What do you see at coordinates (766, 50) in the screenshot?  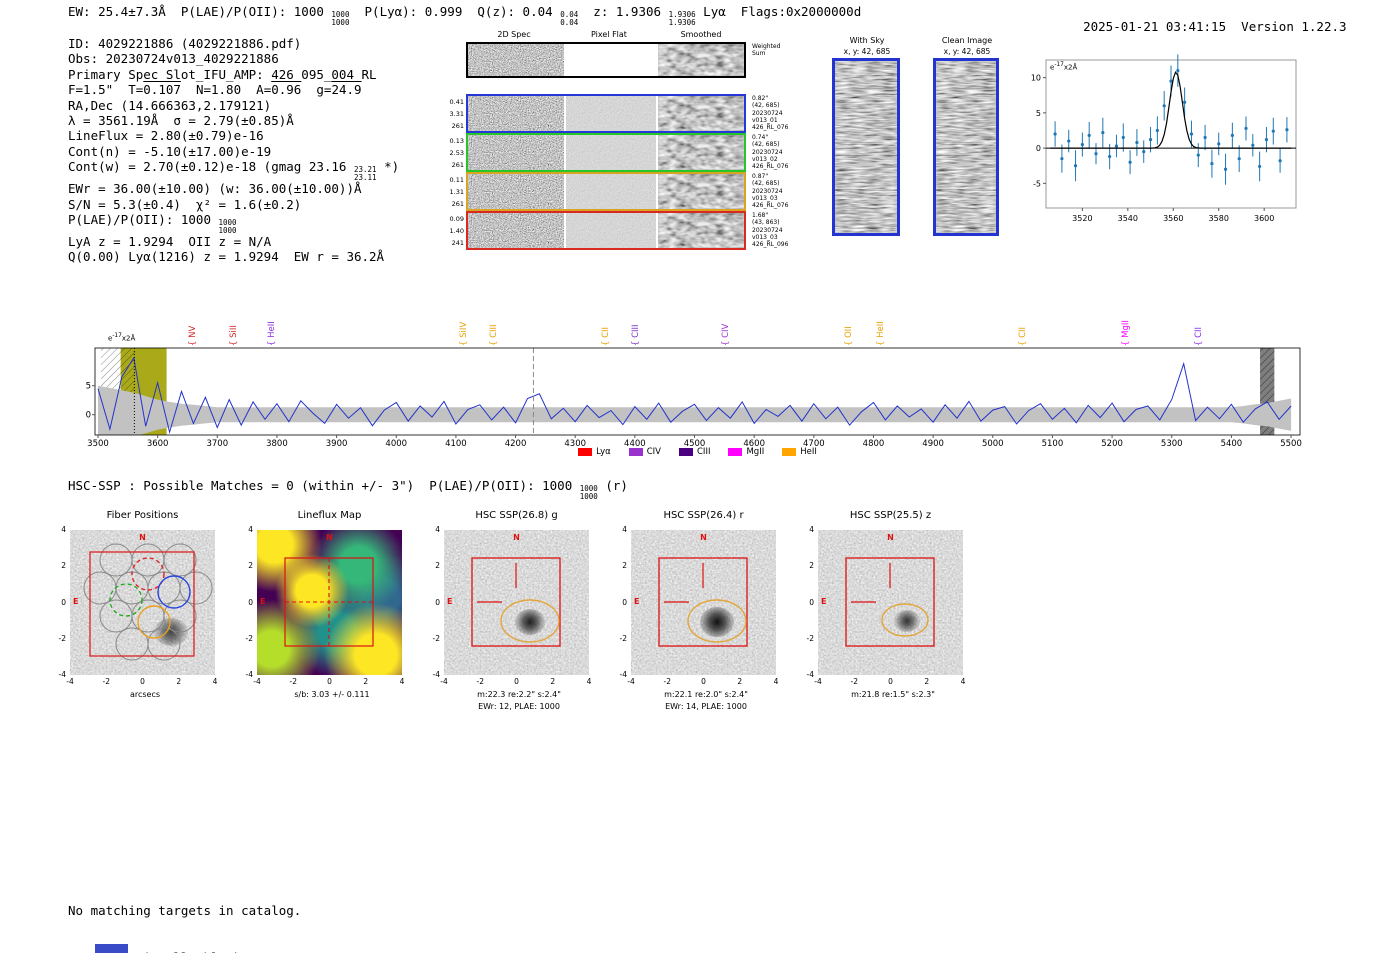 I see `row-right-info: Weighted Sum` at bounding box center [766, 50].